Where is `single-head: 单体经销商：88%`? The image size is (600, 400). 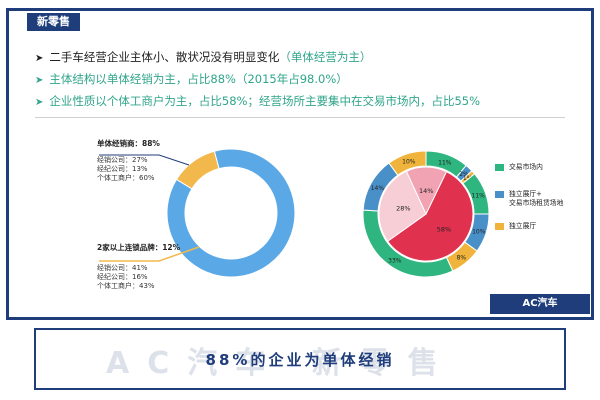
single-head: 单体经销商：88% is located at coordinates (128, 143).